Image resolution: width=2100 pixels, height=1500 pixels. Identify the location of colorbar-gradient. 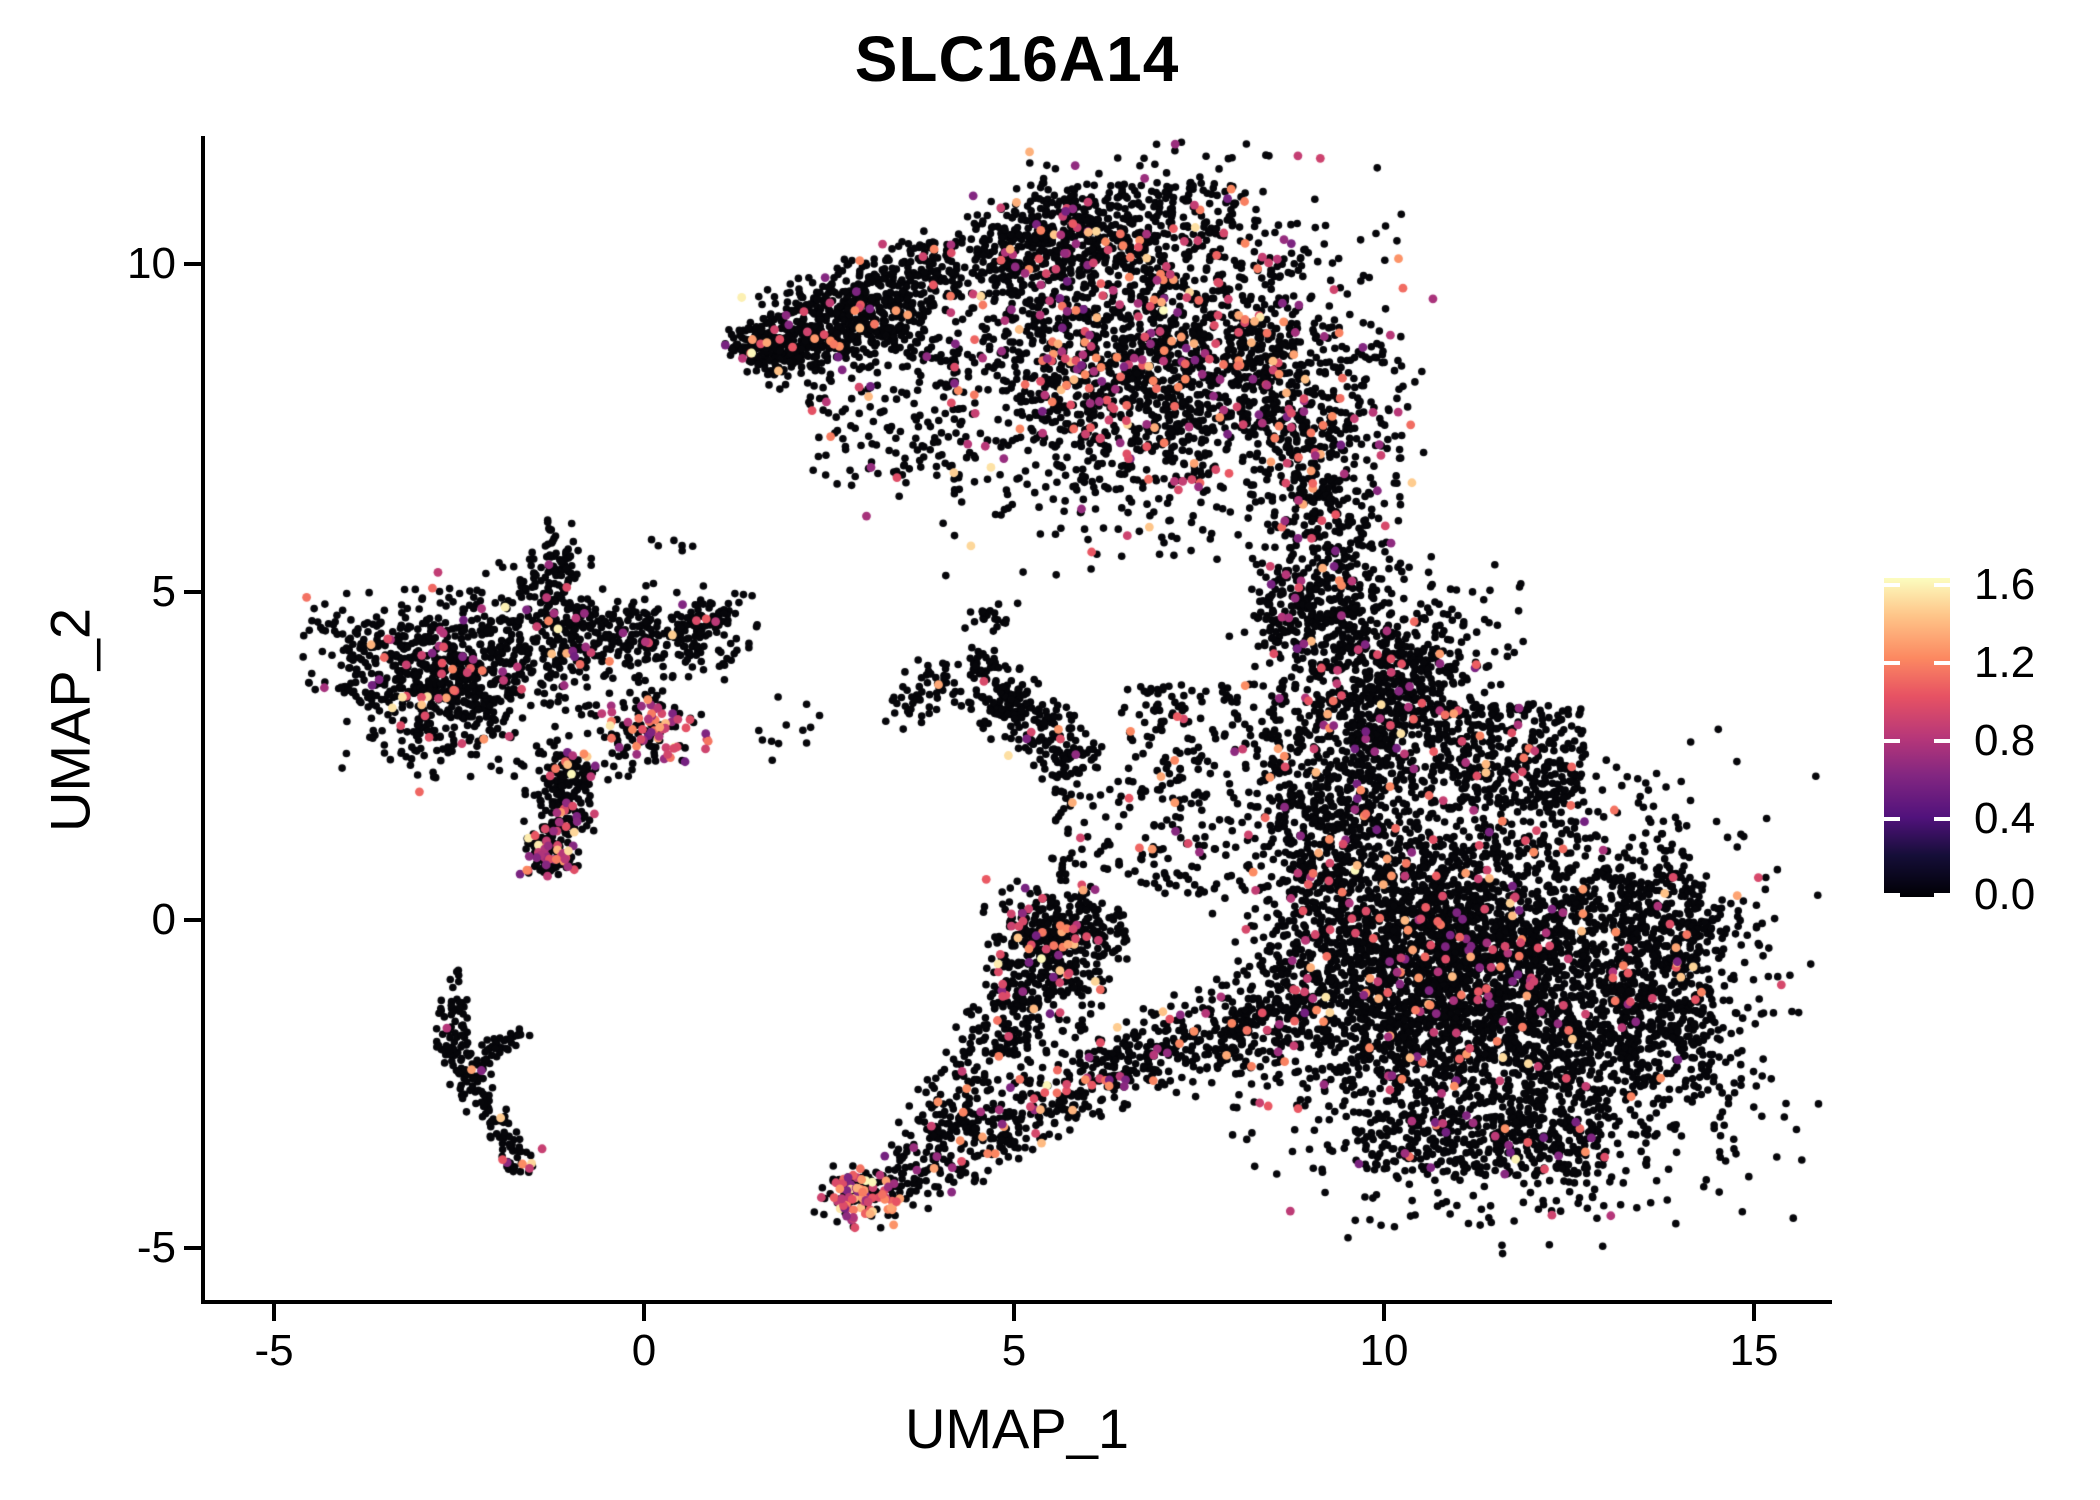
(1917, 737).